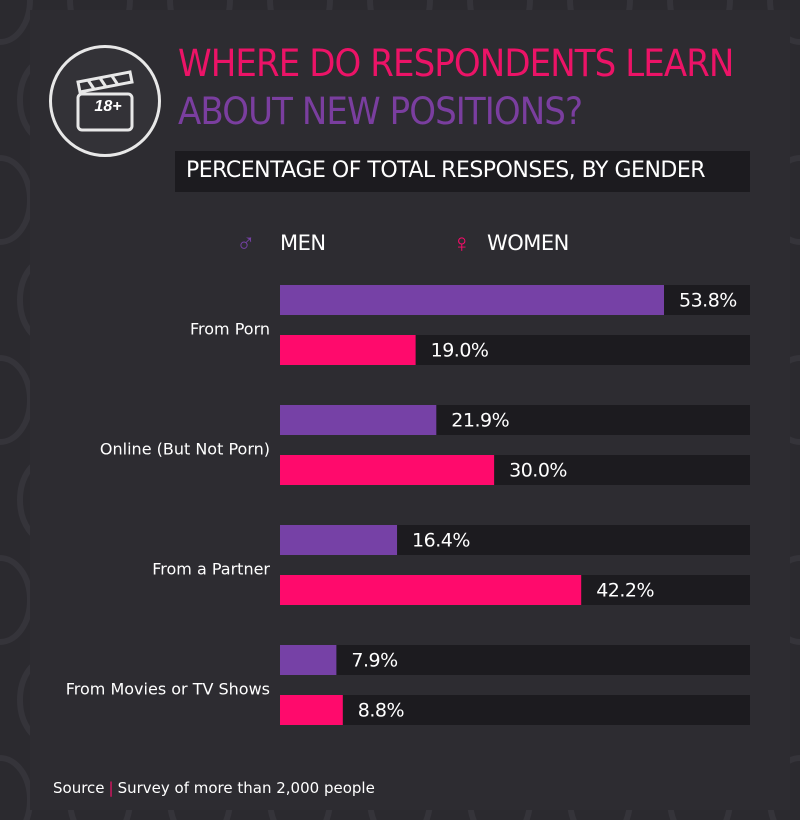 This screenshot has width=800, height=820. I want to click on title-line-1: WHERE DO RESPONDENTS LEARN, so click(456, 63).